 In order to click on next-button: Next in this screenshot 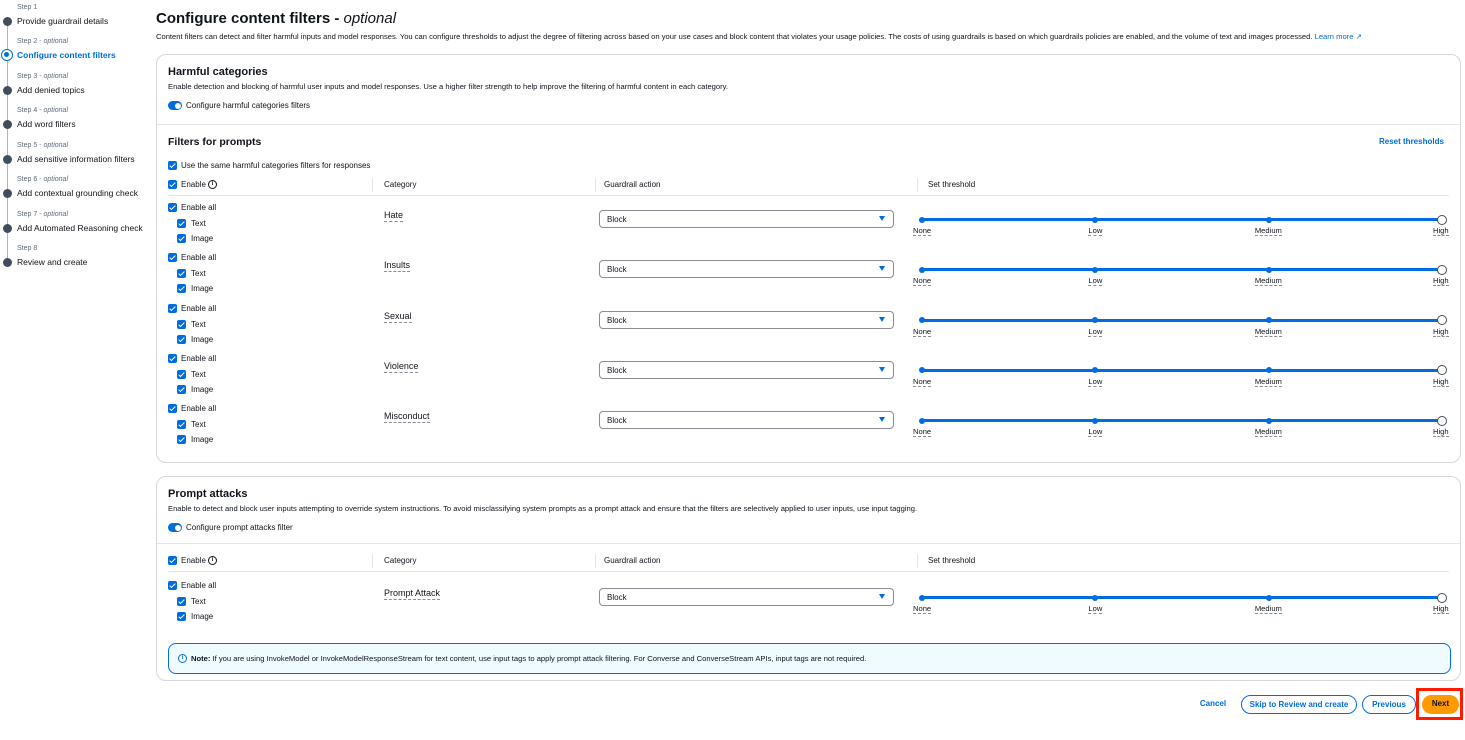, I will do `click(1440, 704)`.